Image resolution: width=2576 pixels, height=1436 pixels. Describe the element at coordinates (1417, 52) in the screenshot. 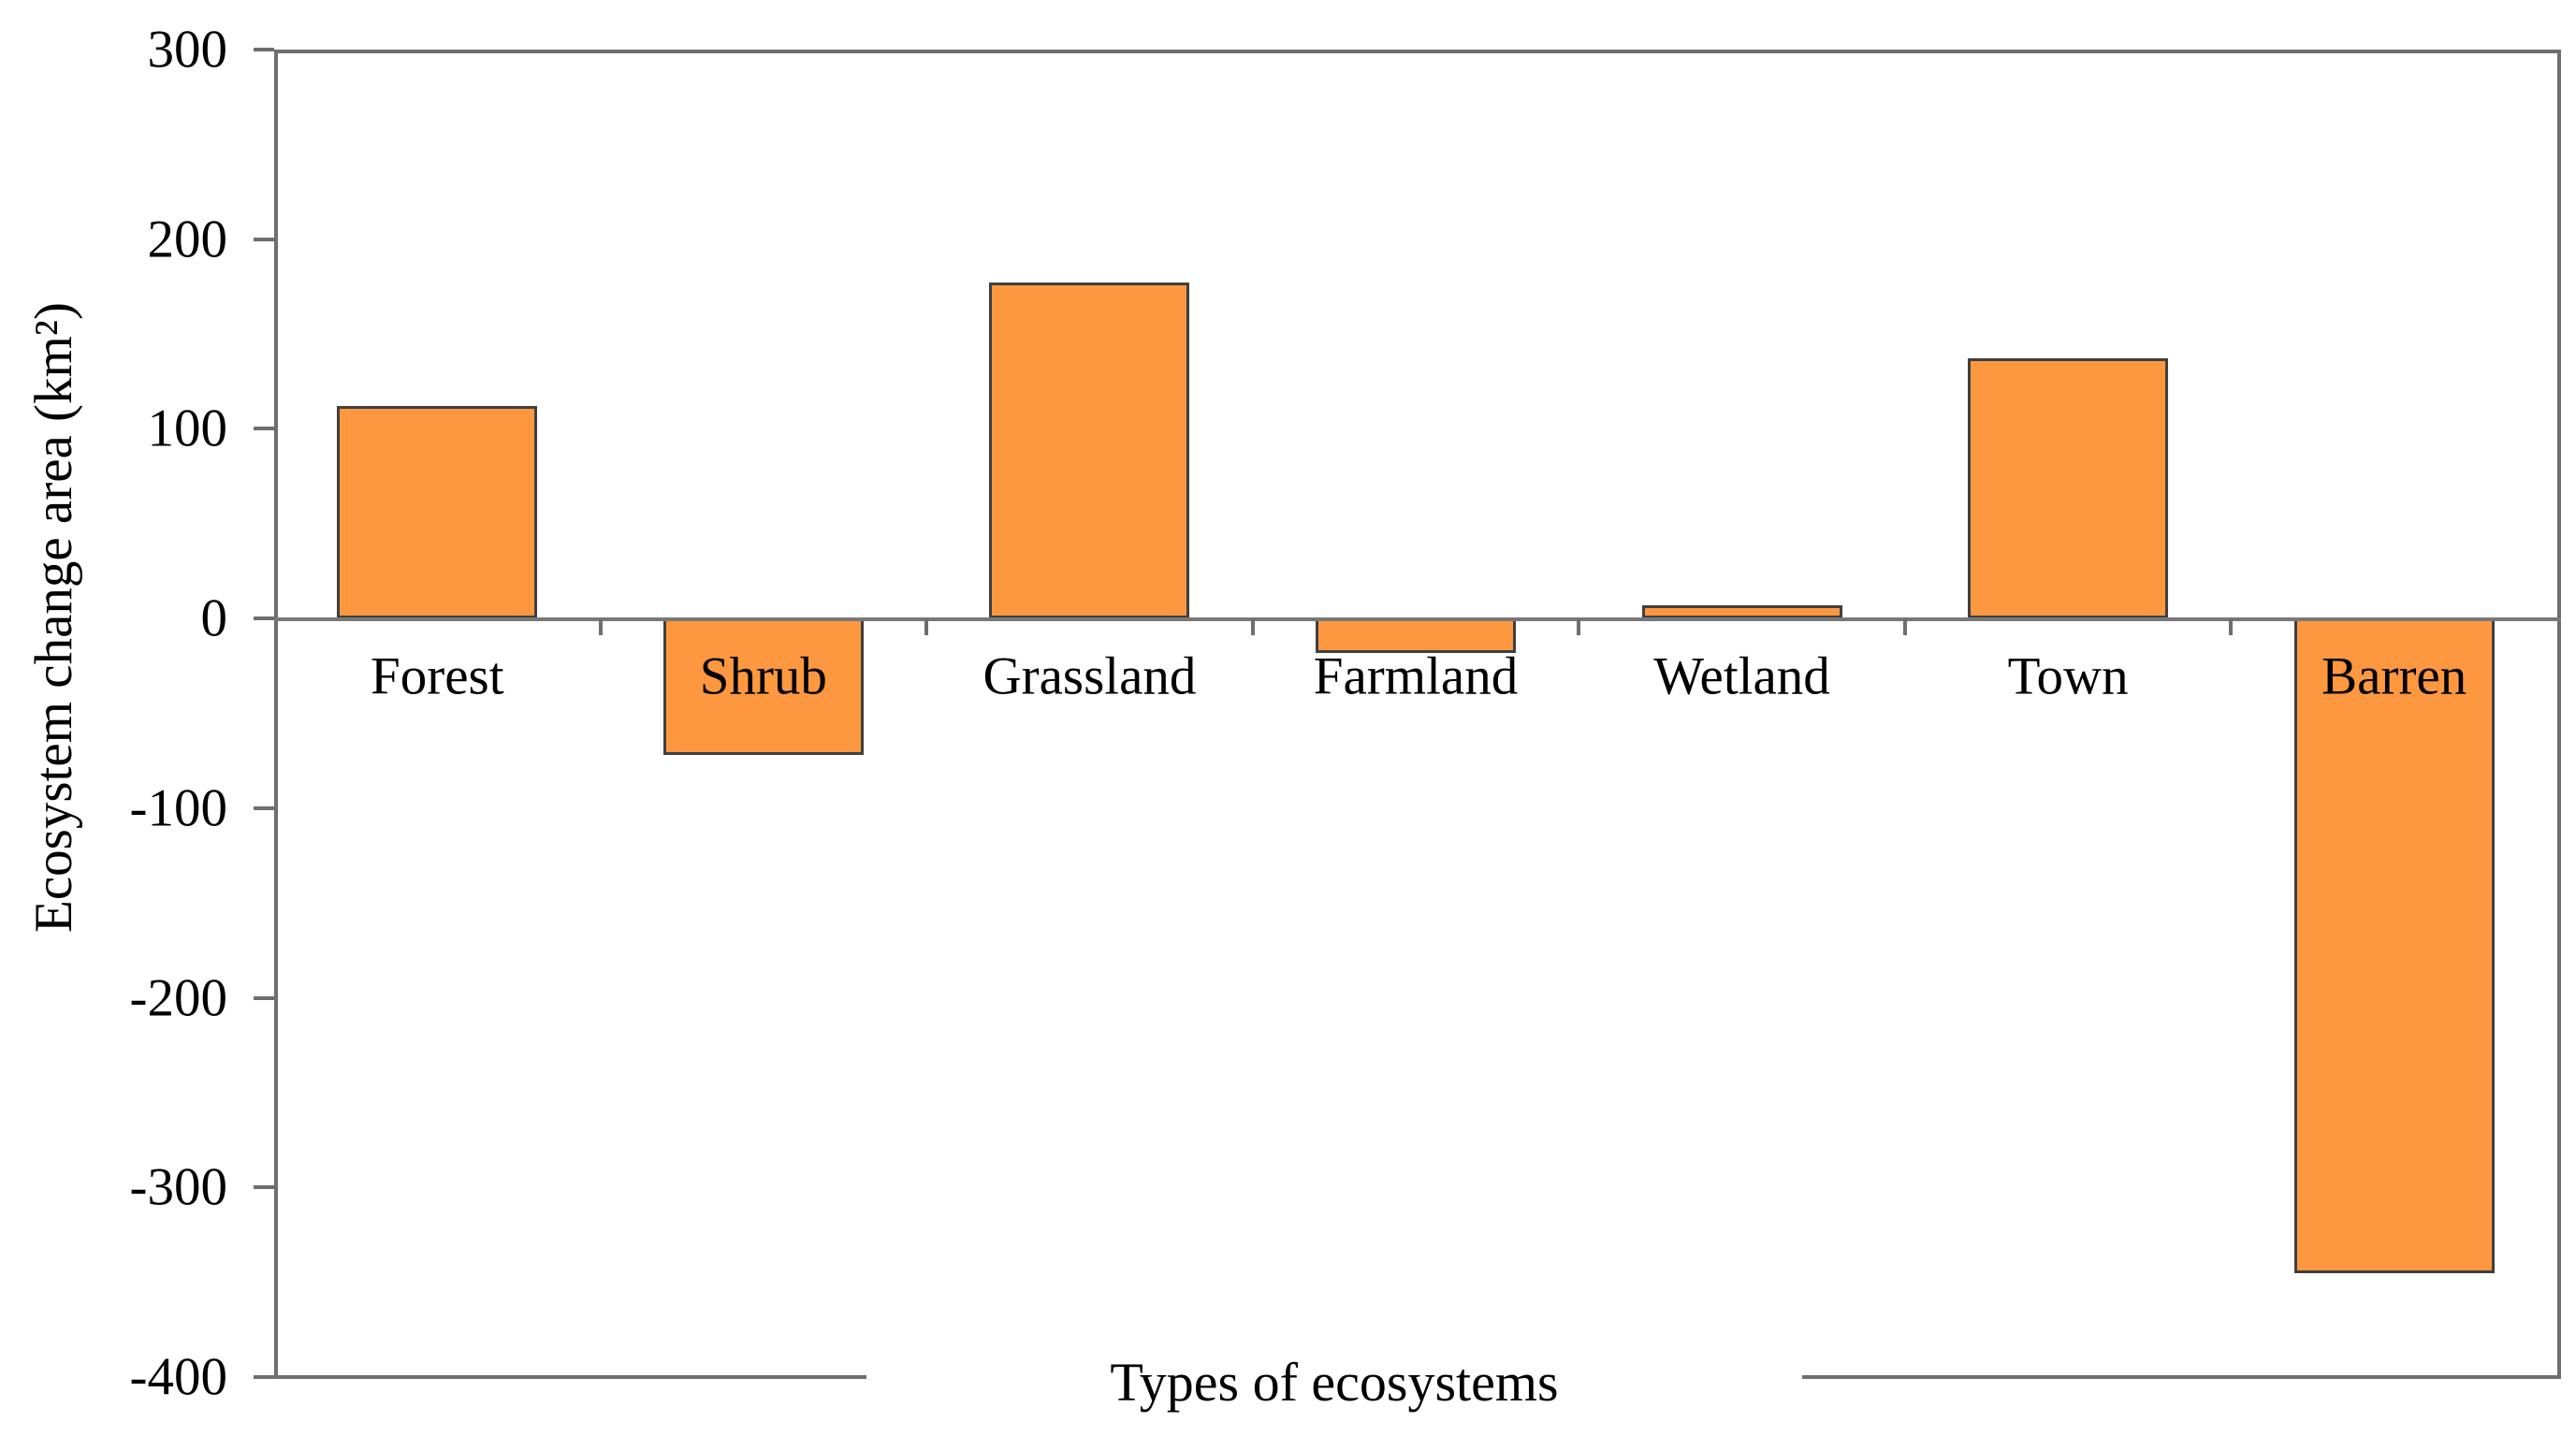

I see `plot-frame-top` at that location.